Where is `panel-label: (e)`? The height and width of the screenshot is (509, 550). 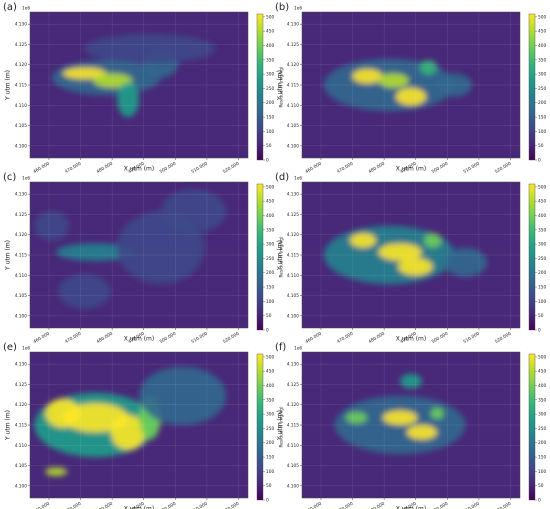
panel-label: (e) is located at coordinates (10, 347).